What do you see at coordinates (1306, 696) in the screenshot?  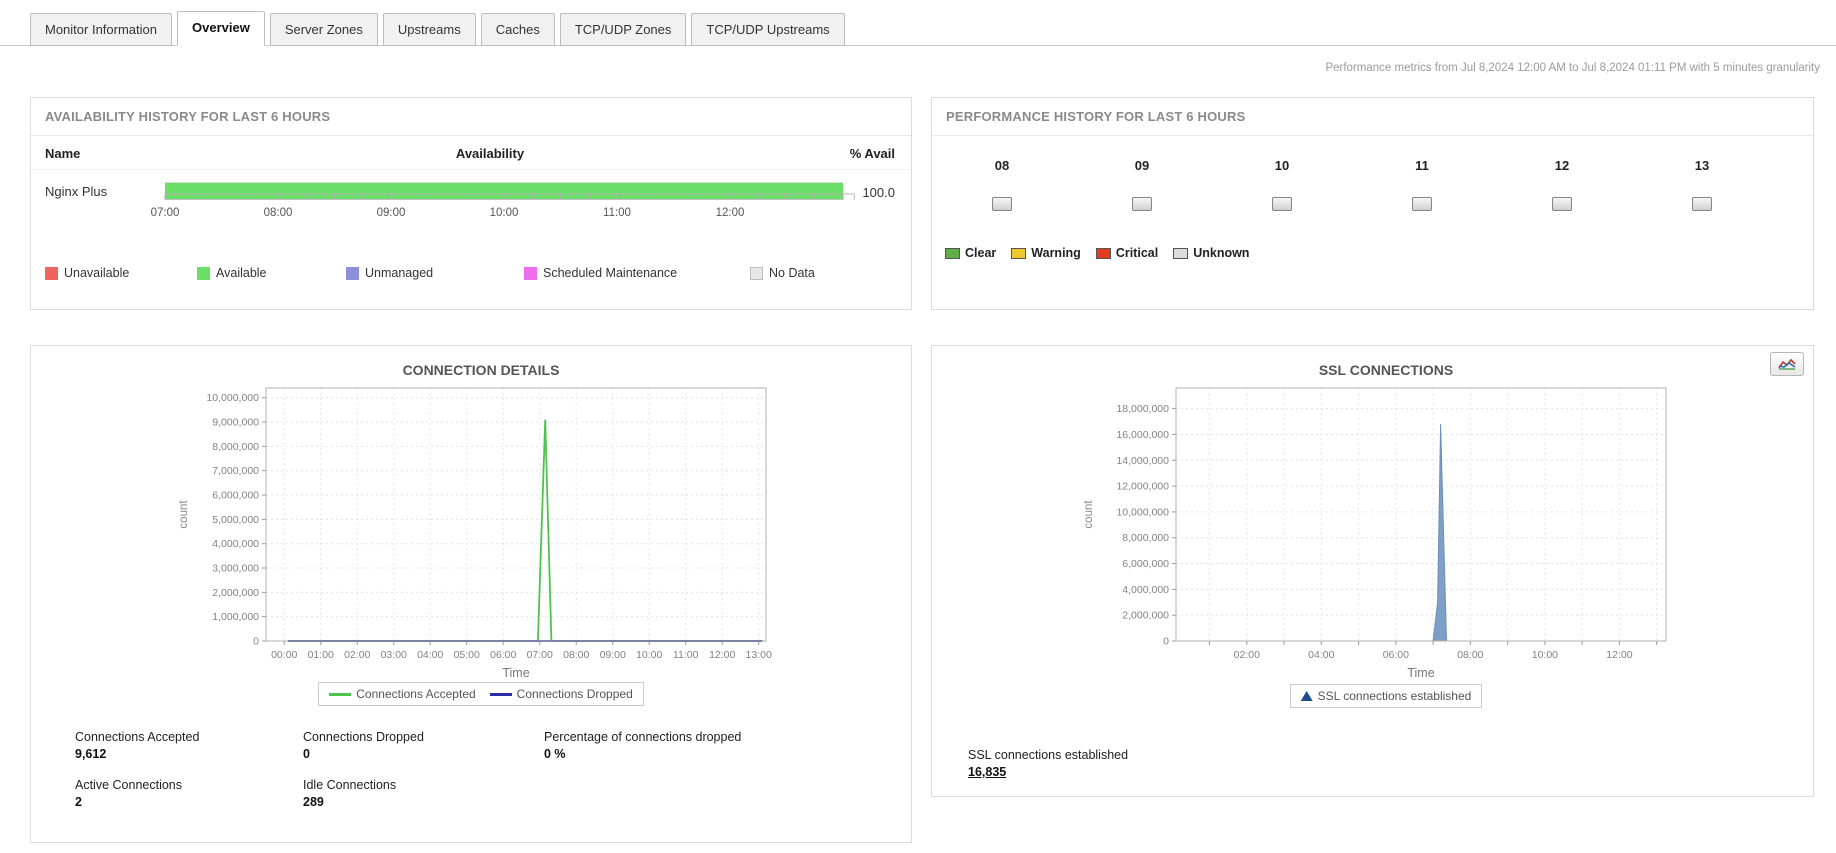 I see `ssl-area-swatch-icon` at bounding box center [1306, 696].